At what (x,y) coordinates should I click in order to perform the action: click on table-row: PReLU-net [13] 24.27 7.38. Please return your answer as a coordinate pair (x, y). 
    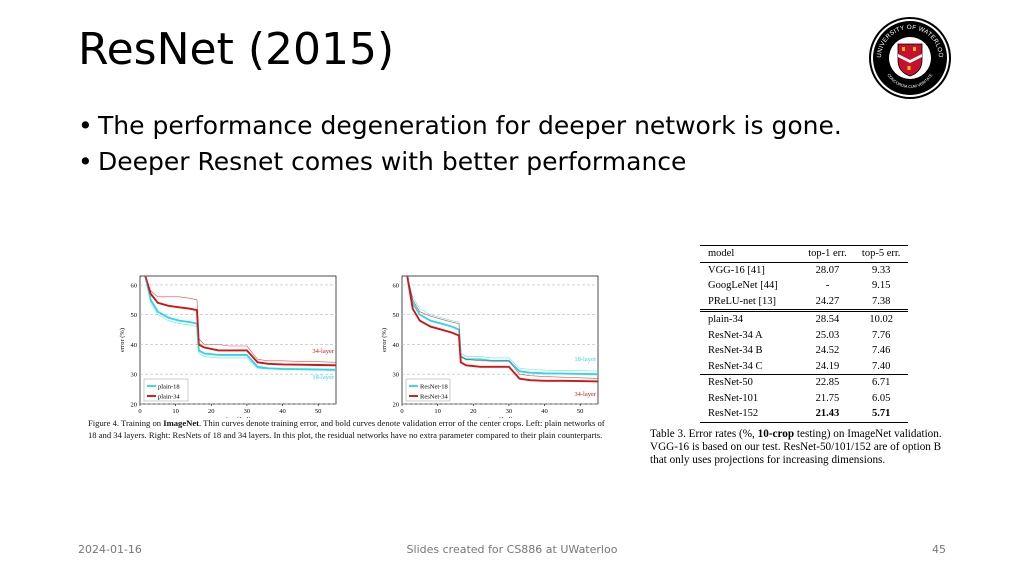
    Looking at the image, I should click on (799, 301).